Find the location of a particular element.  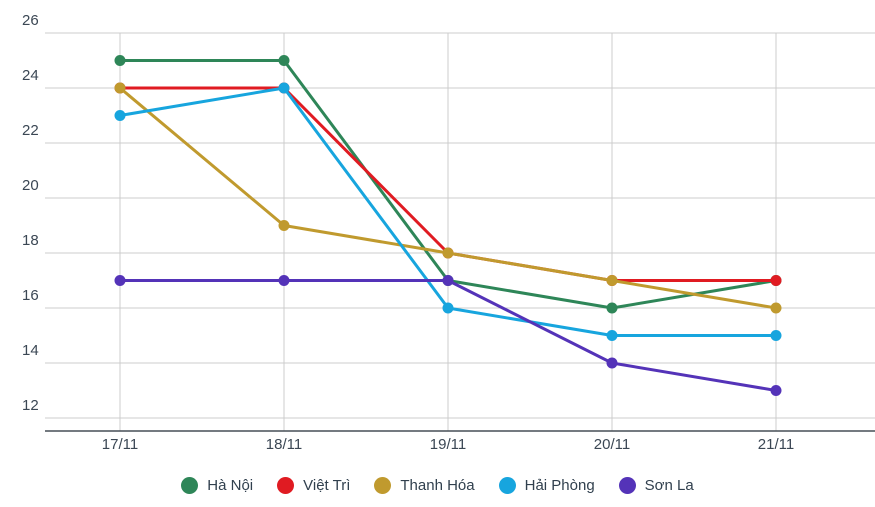

y-axis-tick-label: 24 is located at coordinates (30, 75).